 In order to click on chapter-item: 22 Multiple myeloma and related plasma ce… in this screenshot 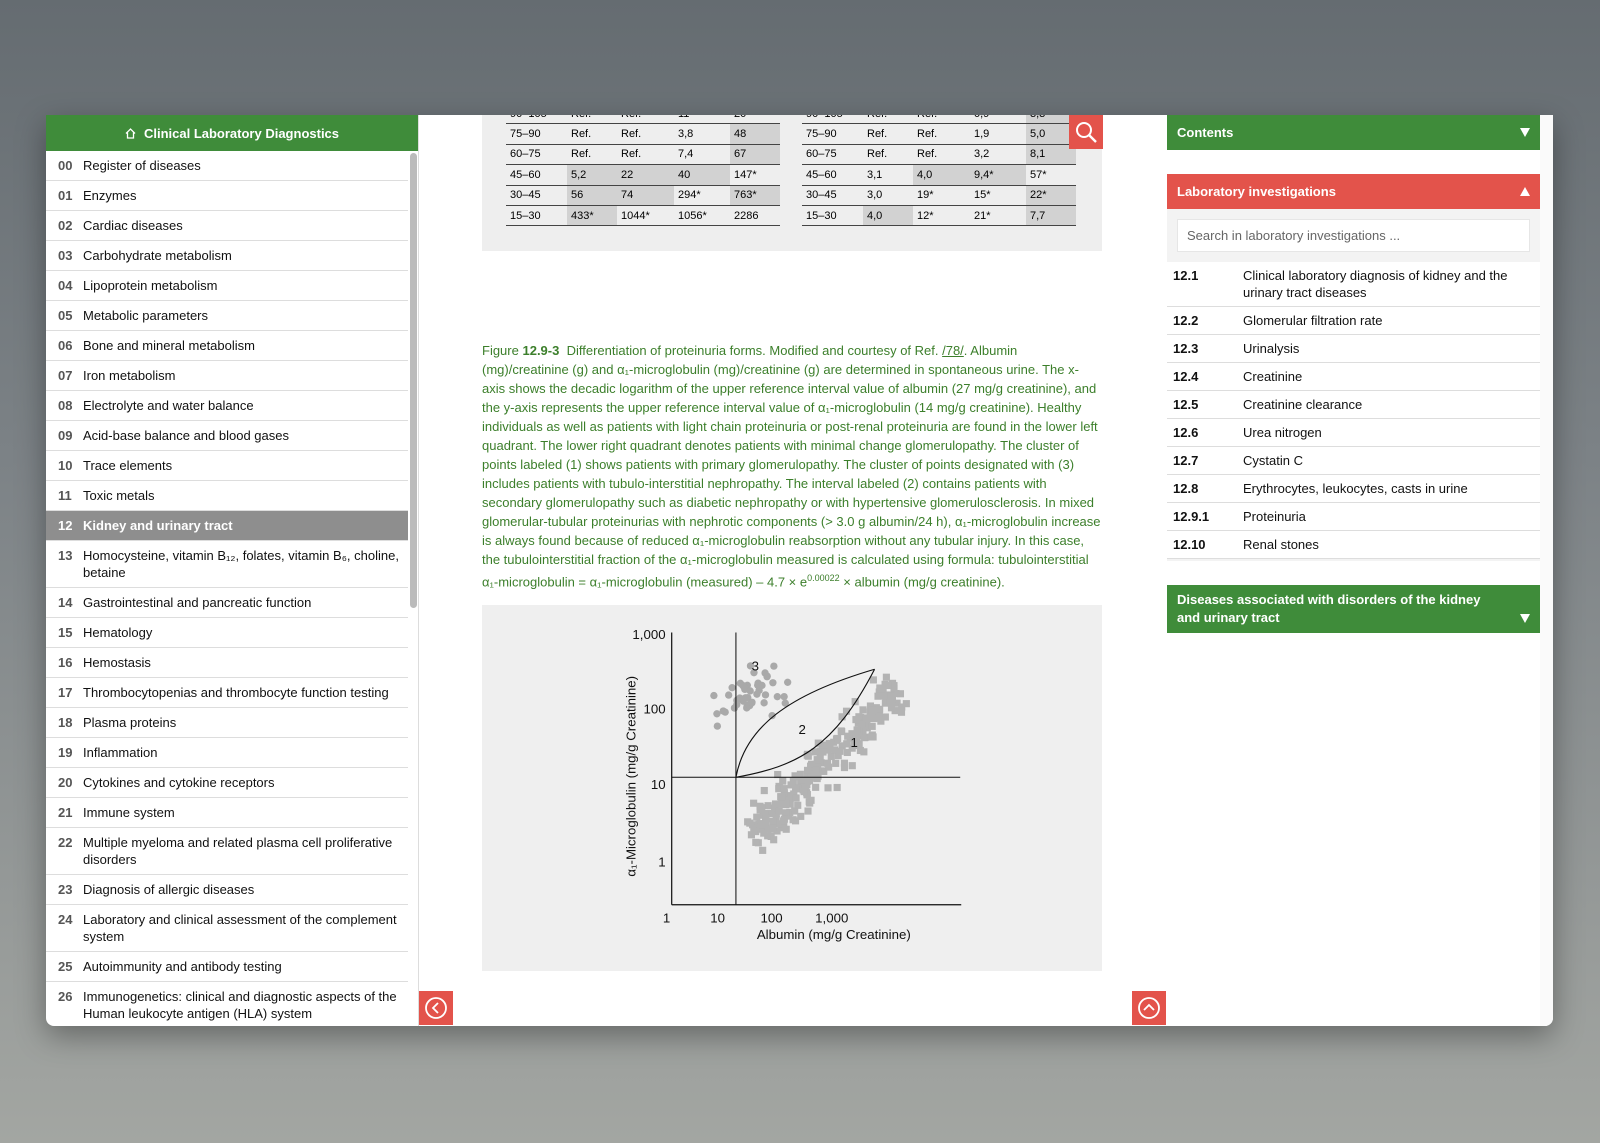, I will do `click(227, 851)`.